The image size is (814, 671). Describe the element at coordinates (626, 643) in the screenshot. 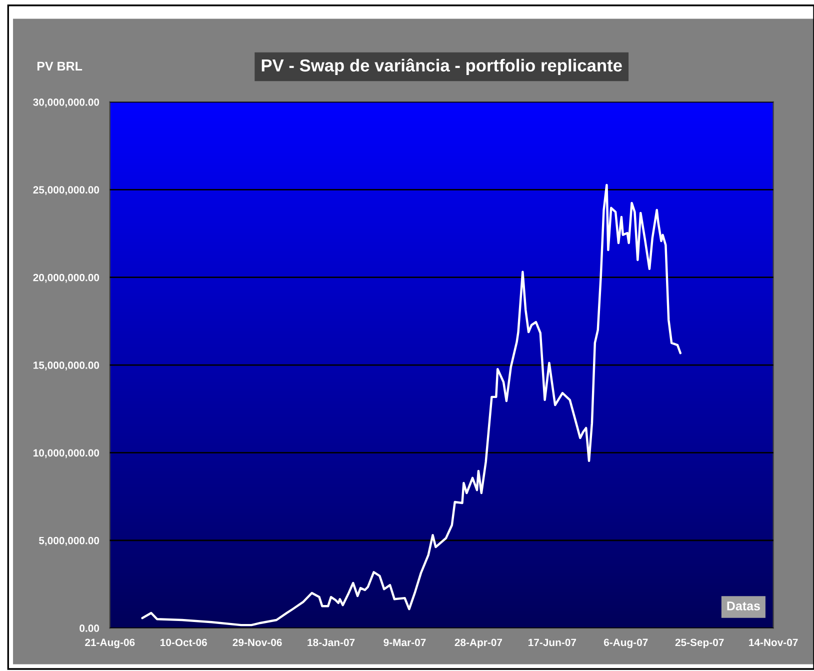

I see `x-tick-label: 6-Aug-07` at that location.